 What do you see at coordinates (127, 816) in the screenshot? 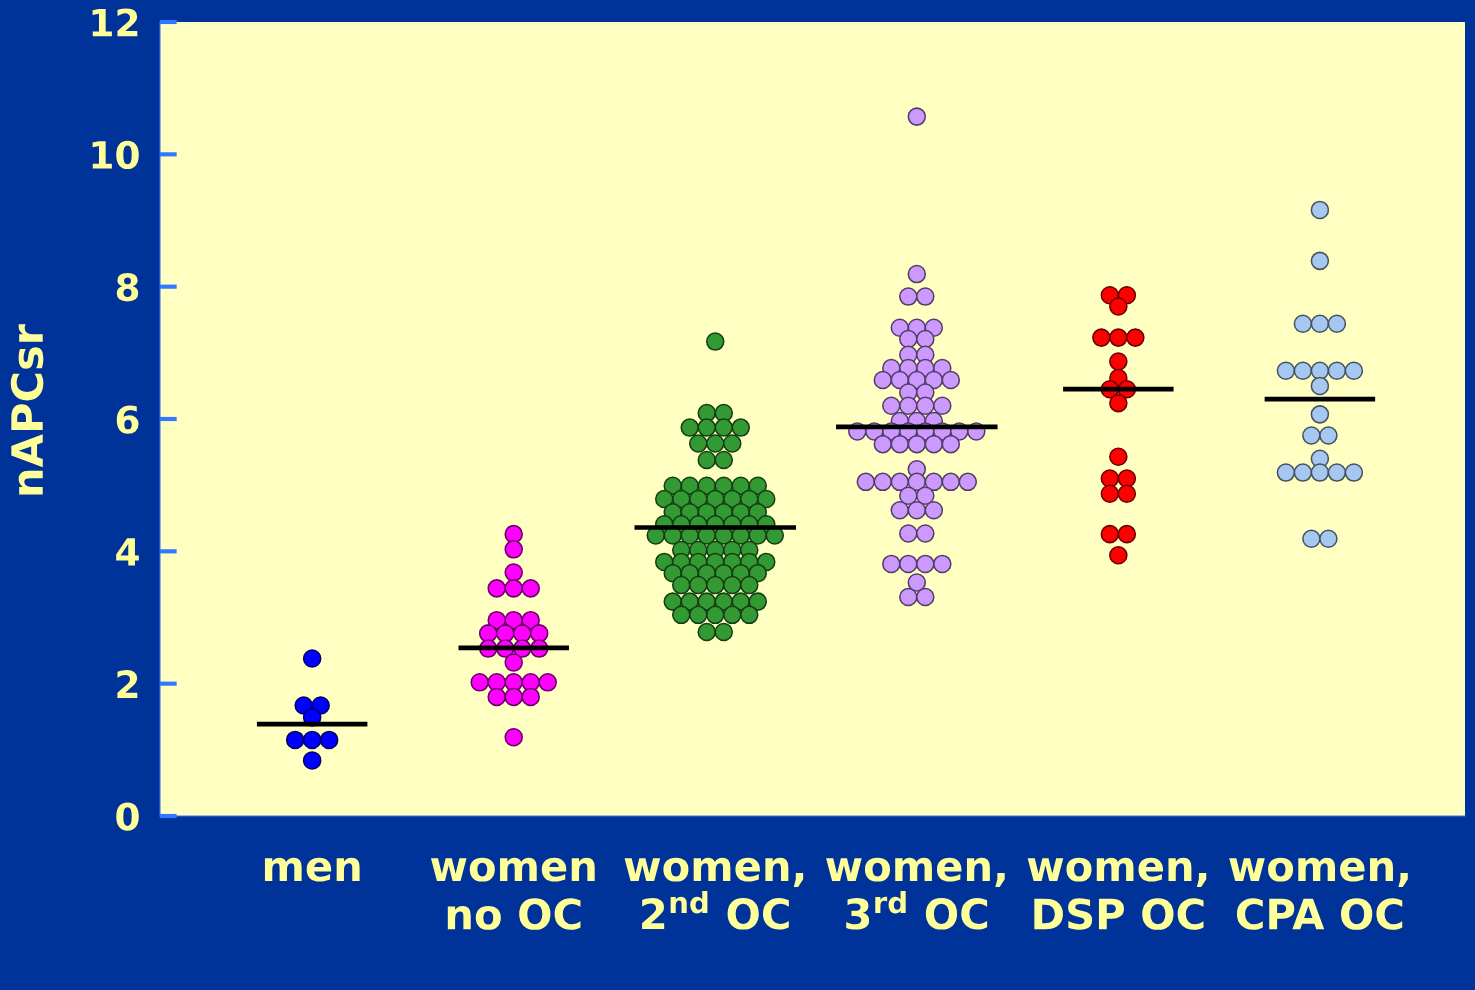
I see `y-tick-label: 0` at bounding box center [127, 816].